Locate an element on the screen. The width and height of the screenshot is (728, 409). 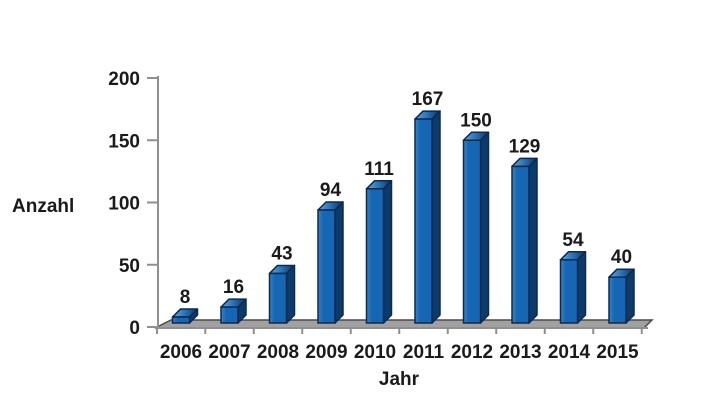
y-axis-ticks: 0 50 100 150 200 is located at coordinates (133, 204).